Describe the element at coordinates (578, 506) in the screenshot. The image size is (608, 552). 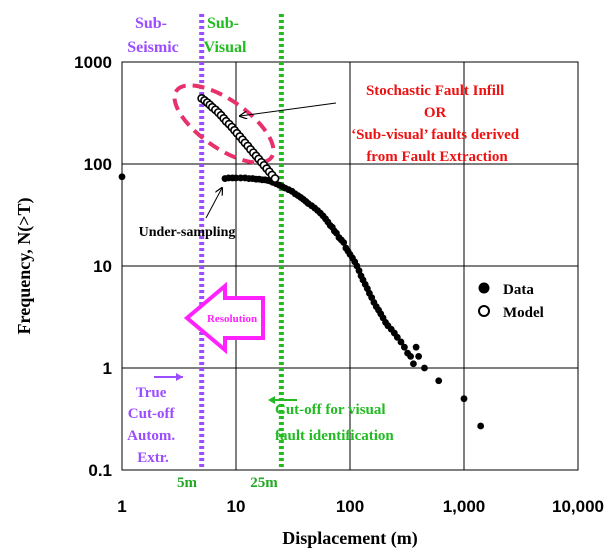
I see `x-tick-label: 10,000` at that location.